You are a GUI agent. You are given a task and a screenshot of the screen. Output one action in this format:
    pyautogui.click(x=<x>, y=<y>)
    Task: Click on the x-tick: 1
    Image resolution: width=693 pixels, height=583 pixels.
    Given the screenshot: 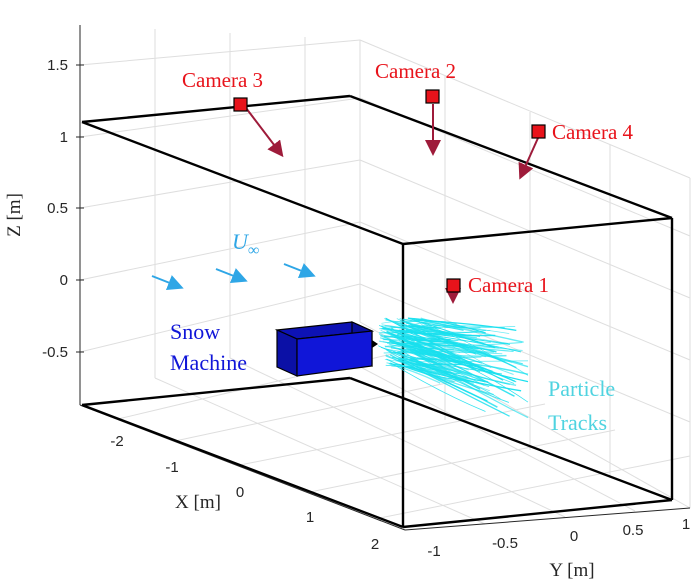 What is the action you would take?
    pyautogui.click(x=310, y=517)
    